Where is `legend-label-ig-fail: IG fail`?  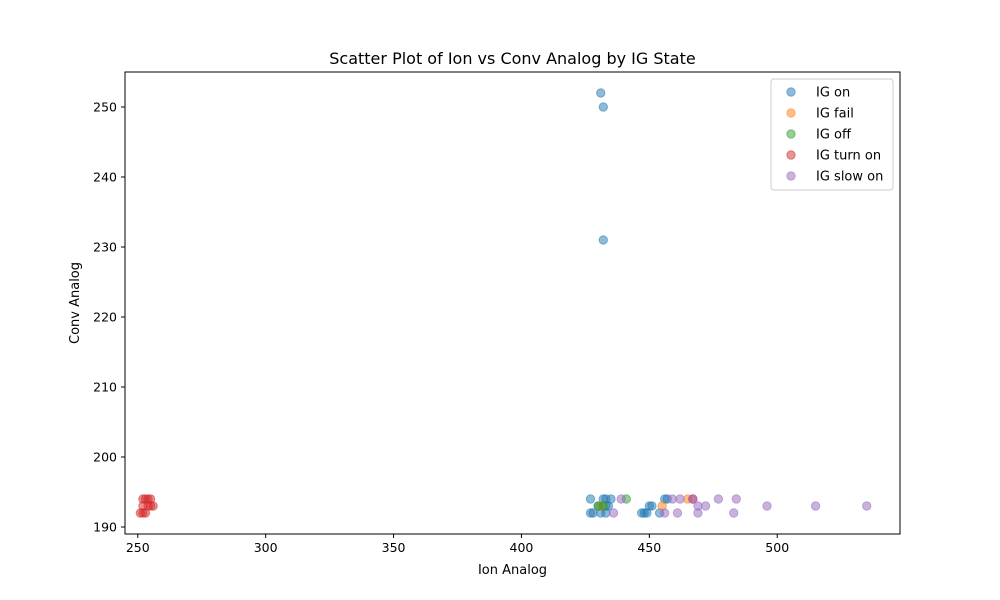 legend-label-ig-fail: IG fail is located at coordinates (835, 114).